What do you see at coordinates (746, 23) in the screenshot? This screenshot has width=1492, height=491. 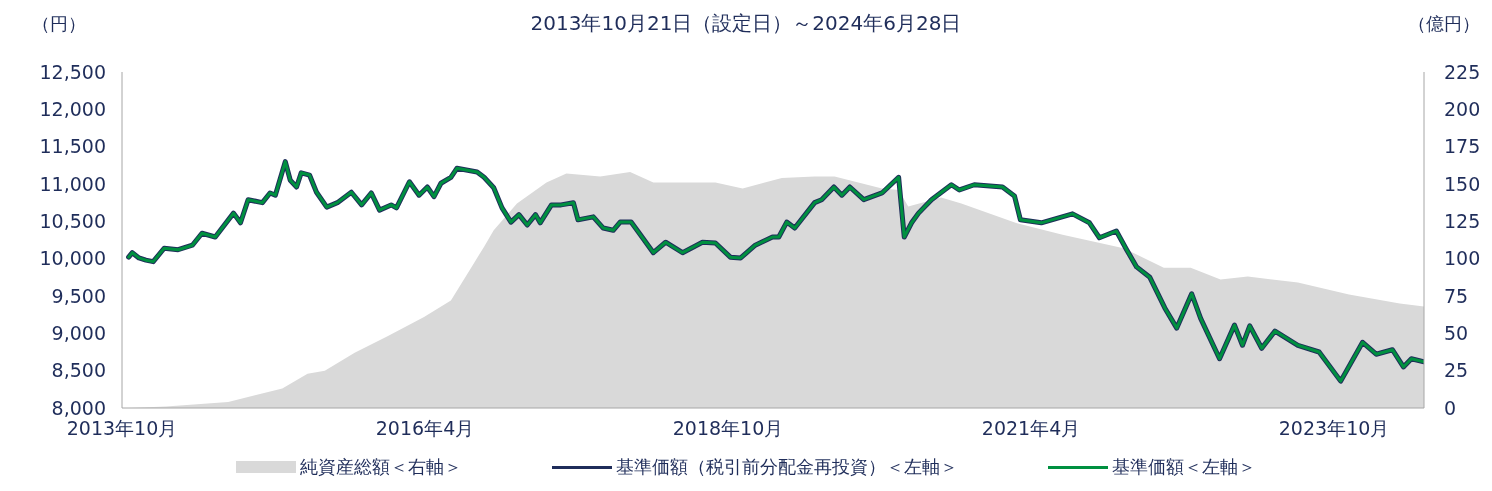 I see `chart-title: 2013年10月21日（設定日）～2024年6月28日` at bounding box center [746, 23].